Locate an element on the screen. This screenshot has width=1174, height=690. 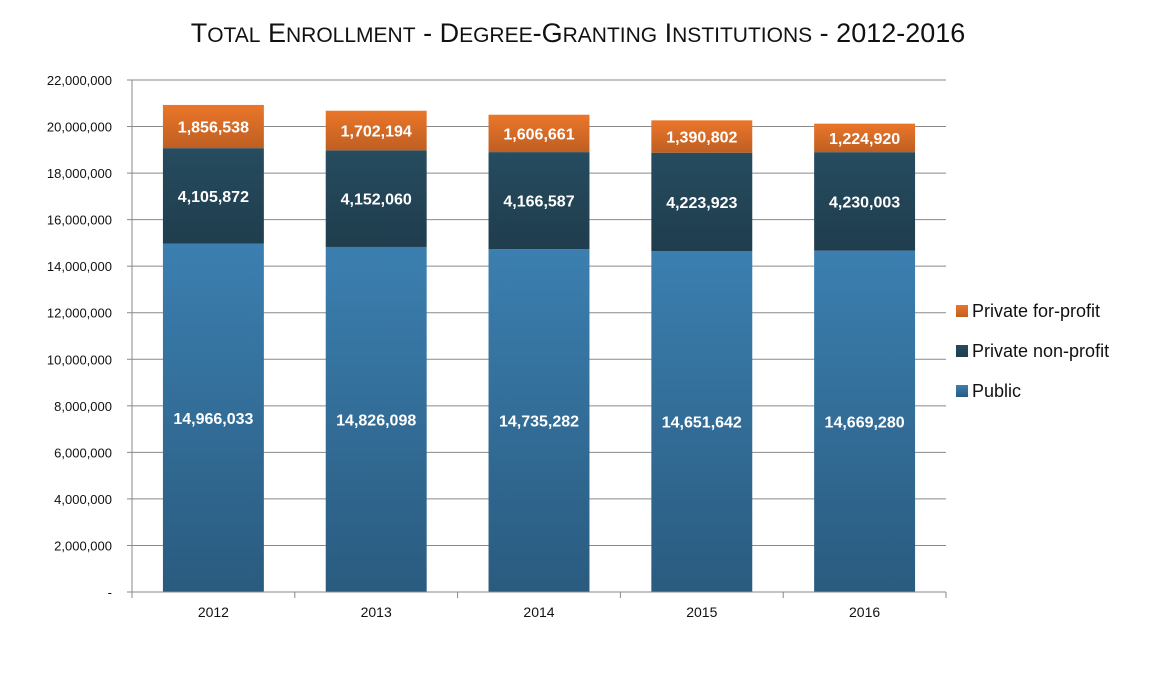
x-tick-label: 2014 is located at coordinates (538, 612).